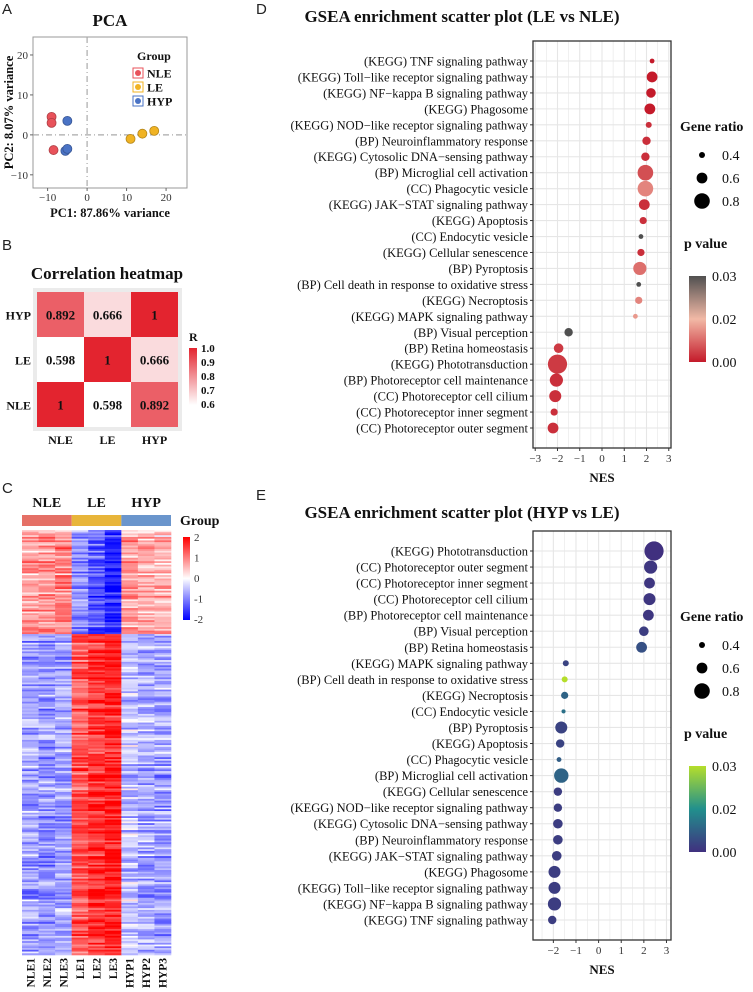 This screenshot has width=753, height=992. I want to click on gsea-title: GSEA enrichment scatter plot (HYP vs LE), so click(461, 512).